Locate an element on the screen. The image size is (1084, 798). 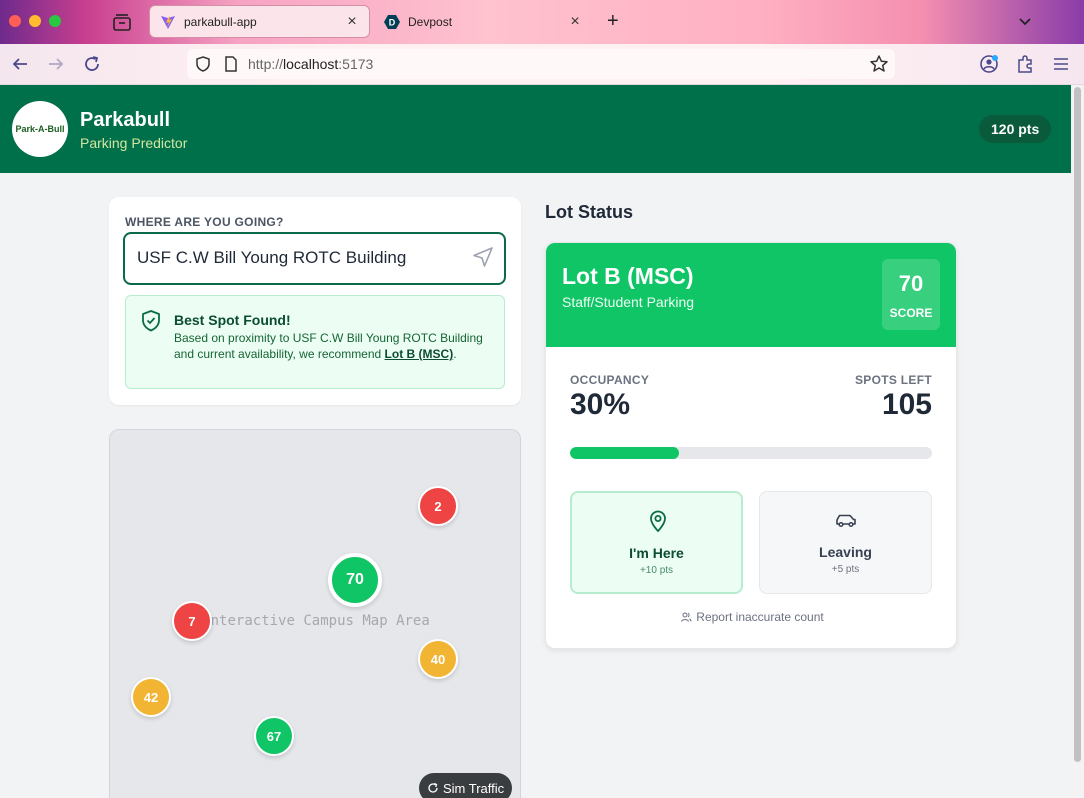
im-here-points: +10 pts is located at coordinates (656, 570).